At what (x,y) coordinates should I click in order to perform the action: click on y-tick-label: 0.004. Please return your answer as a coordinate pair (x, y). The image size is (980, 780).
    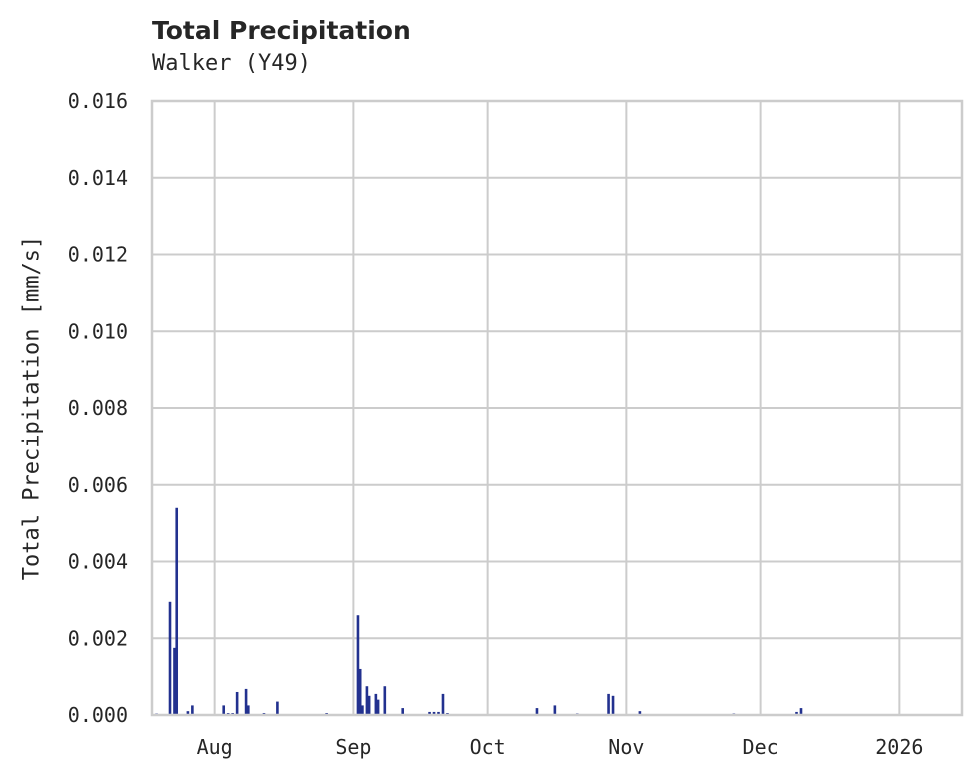
    Looking at the image, I should click on (98, 562).